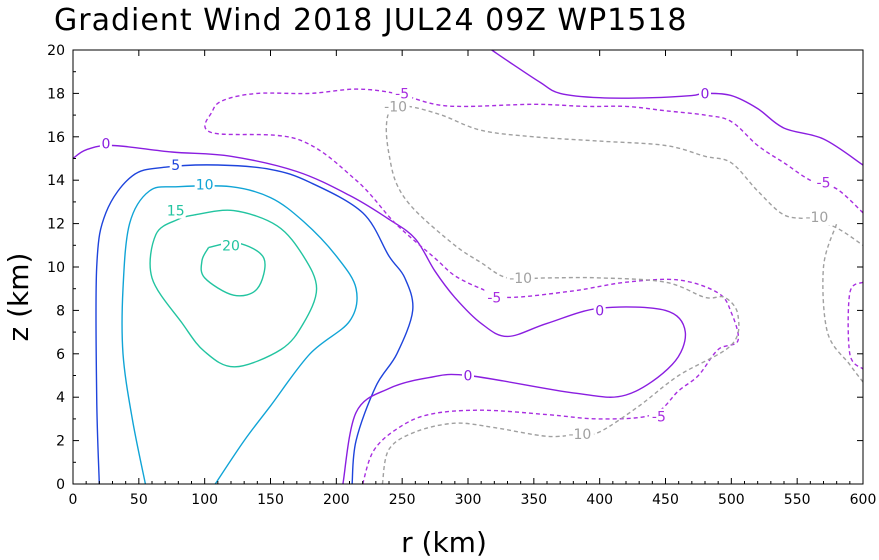  I want to click on y-tick-label: 12, so click(56, 225).